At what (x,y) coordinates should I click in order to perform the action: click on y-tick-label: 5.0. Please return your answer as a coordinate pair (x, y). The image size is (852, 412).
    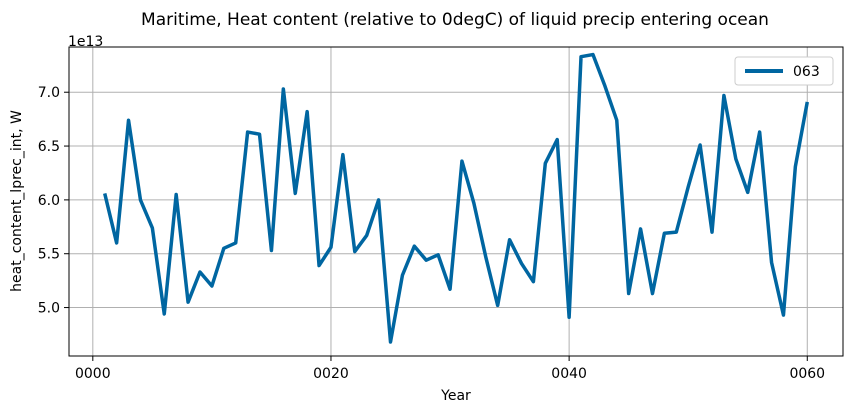
    Looking at the image, I should click on (49, 309).